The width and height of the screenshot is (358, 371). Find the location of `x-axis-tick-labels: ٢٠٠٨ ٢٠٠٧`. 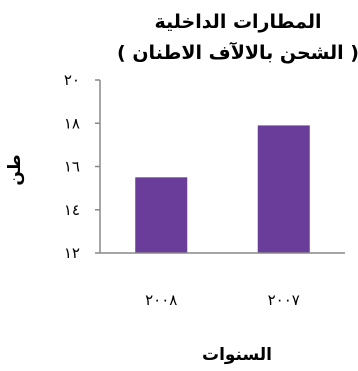

x-axis-tick-labels: ٢٠٠٨ ٢٠٠٧ is located at coordinates (222, 300).